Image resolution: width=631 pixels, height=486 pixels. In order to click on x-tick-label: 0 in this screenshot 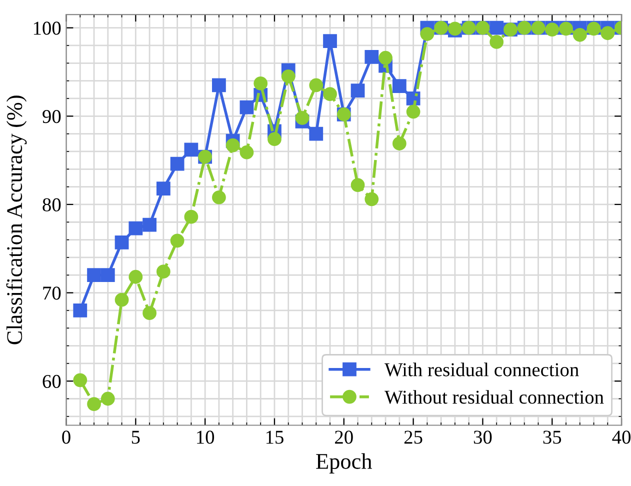, I will do `click(66, 437)`.